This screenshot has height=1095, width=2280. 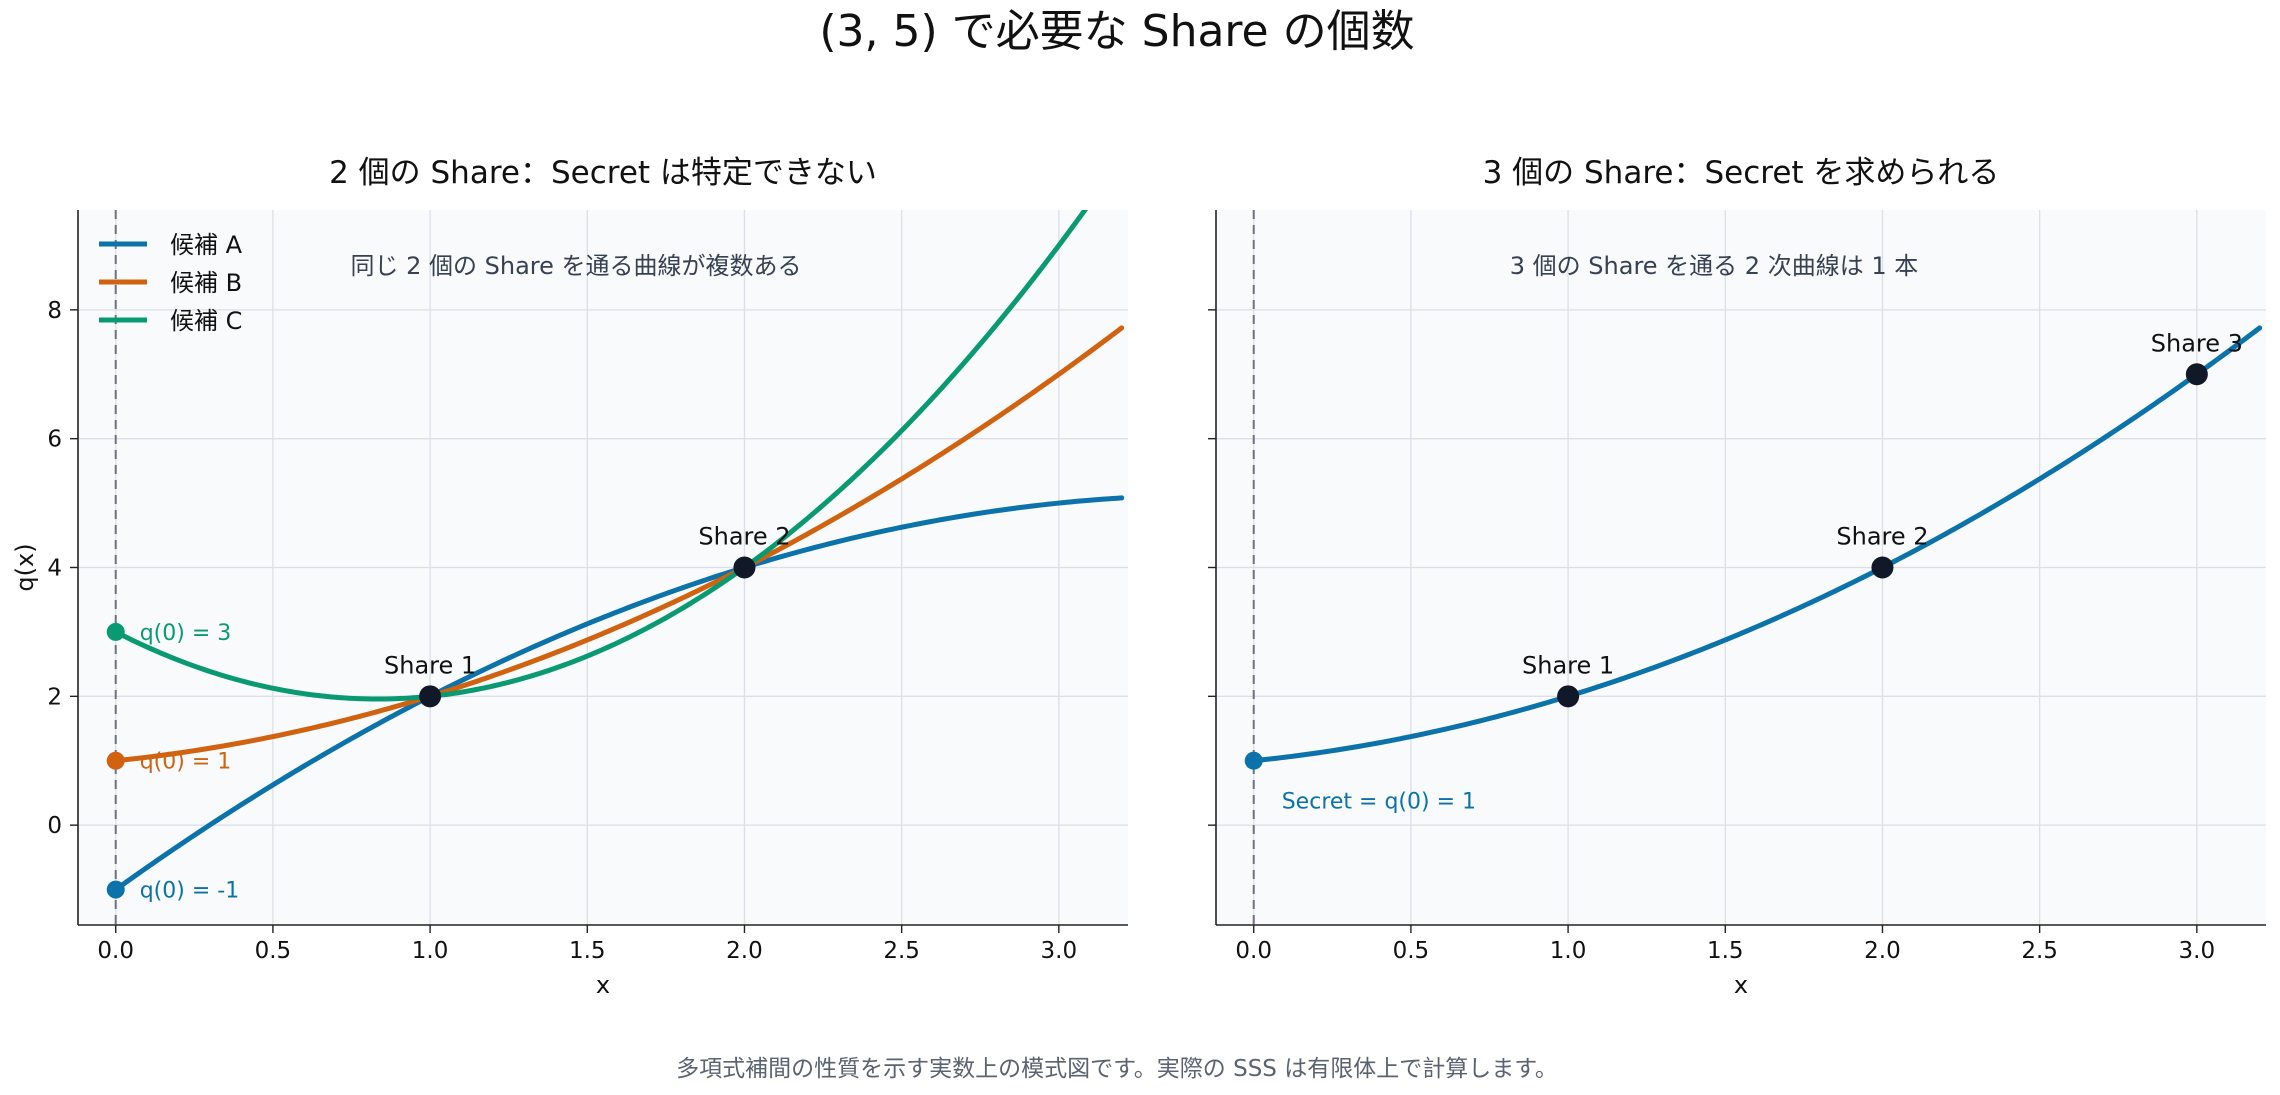 I want to click on y-axis-label: q(x), so click(x=25, y=567).